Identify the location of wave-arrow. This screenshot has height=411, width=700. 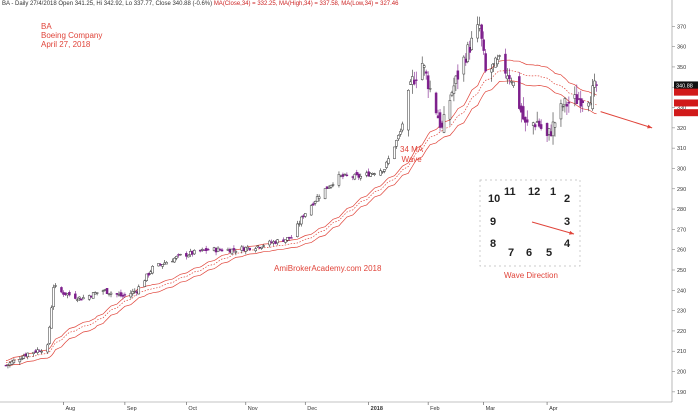
(626, 120).